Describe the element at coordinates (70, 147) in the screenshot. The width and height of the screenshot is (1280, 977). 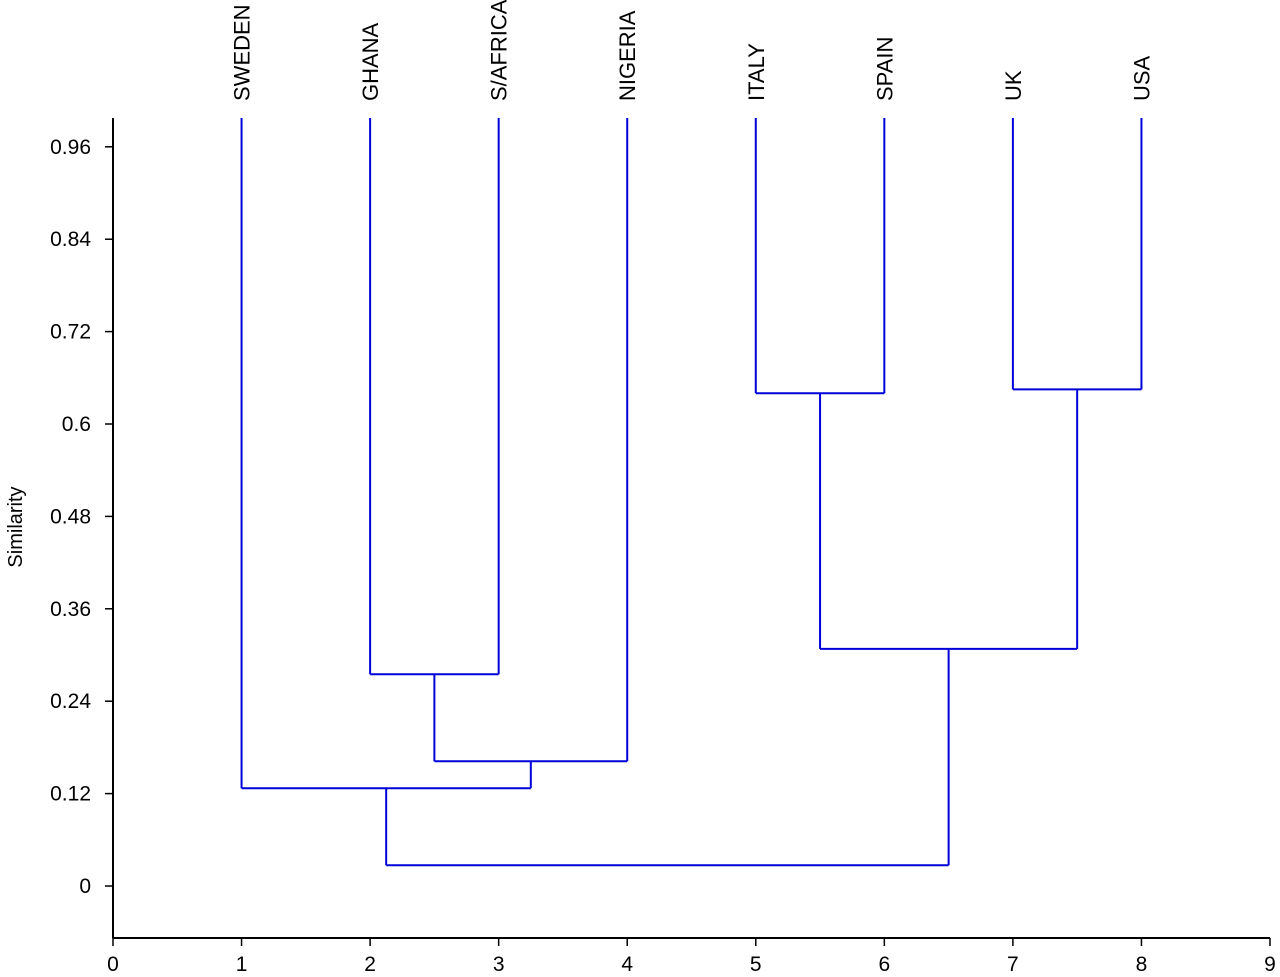
I see `y-tick-label: 0.96` at that location.